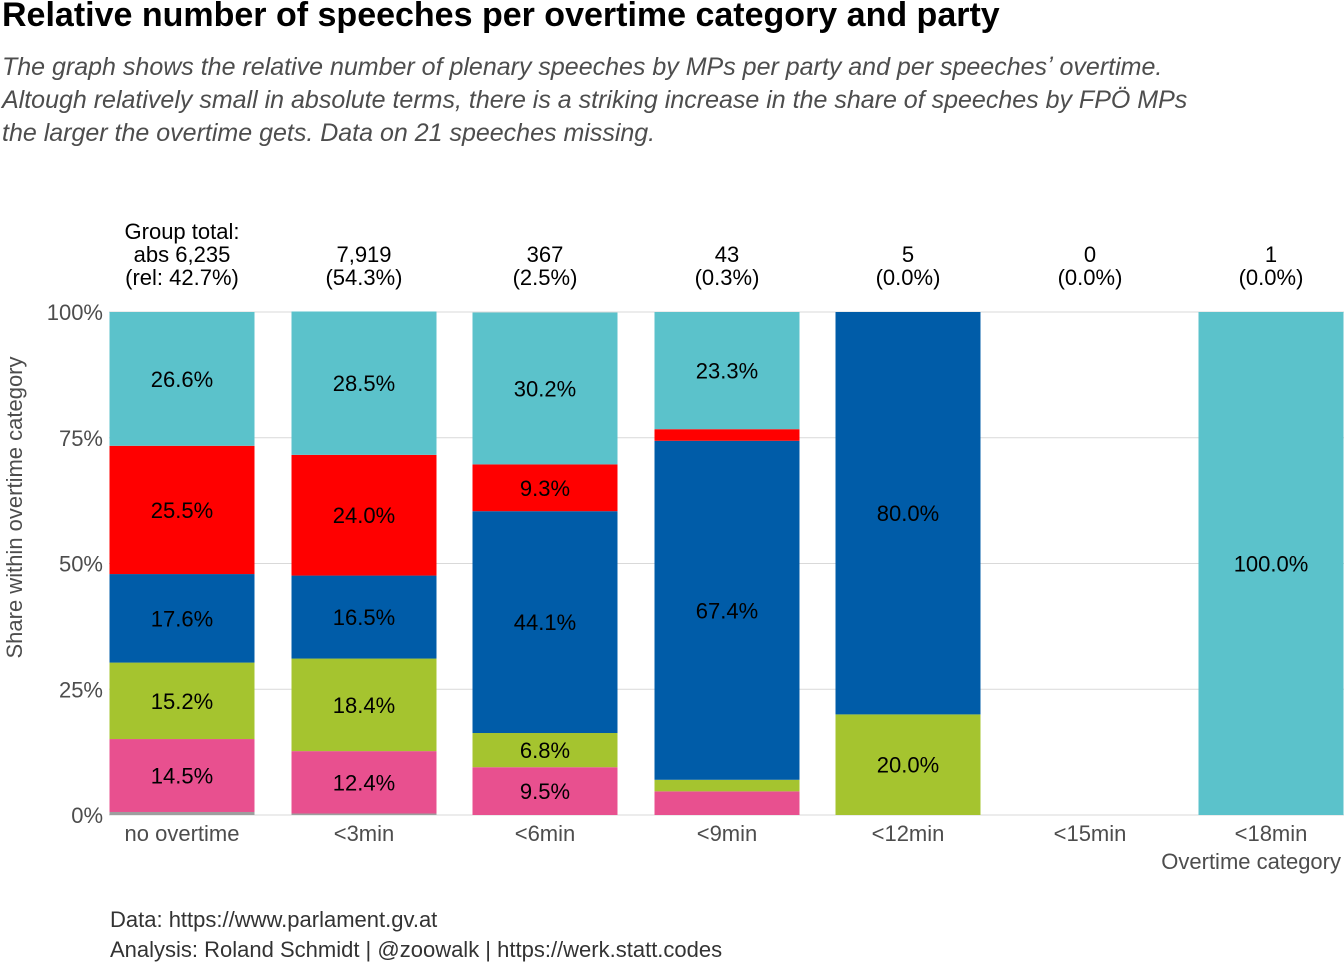  Describe the element at coordinates (363, 254) in the screenshot. I see `group-total-label: 7,919` at that location.